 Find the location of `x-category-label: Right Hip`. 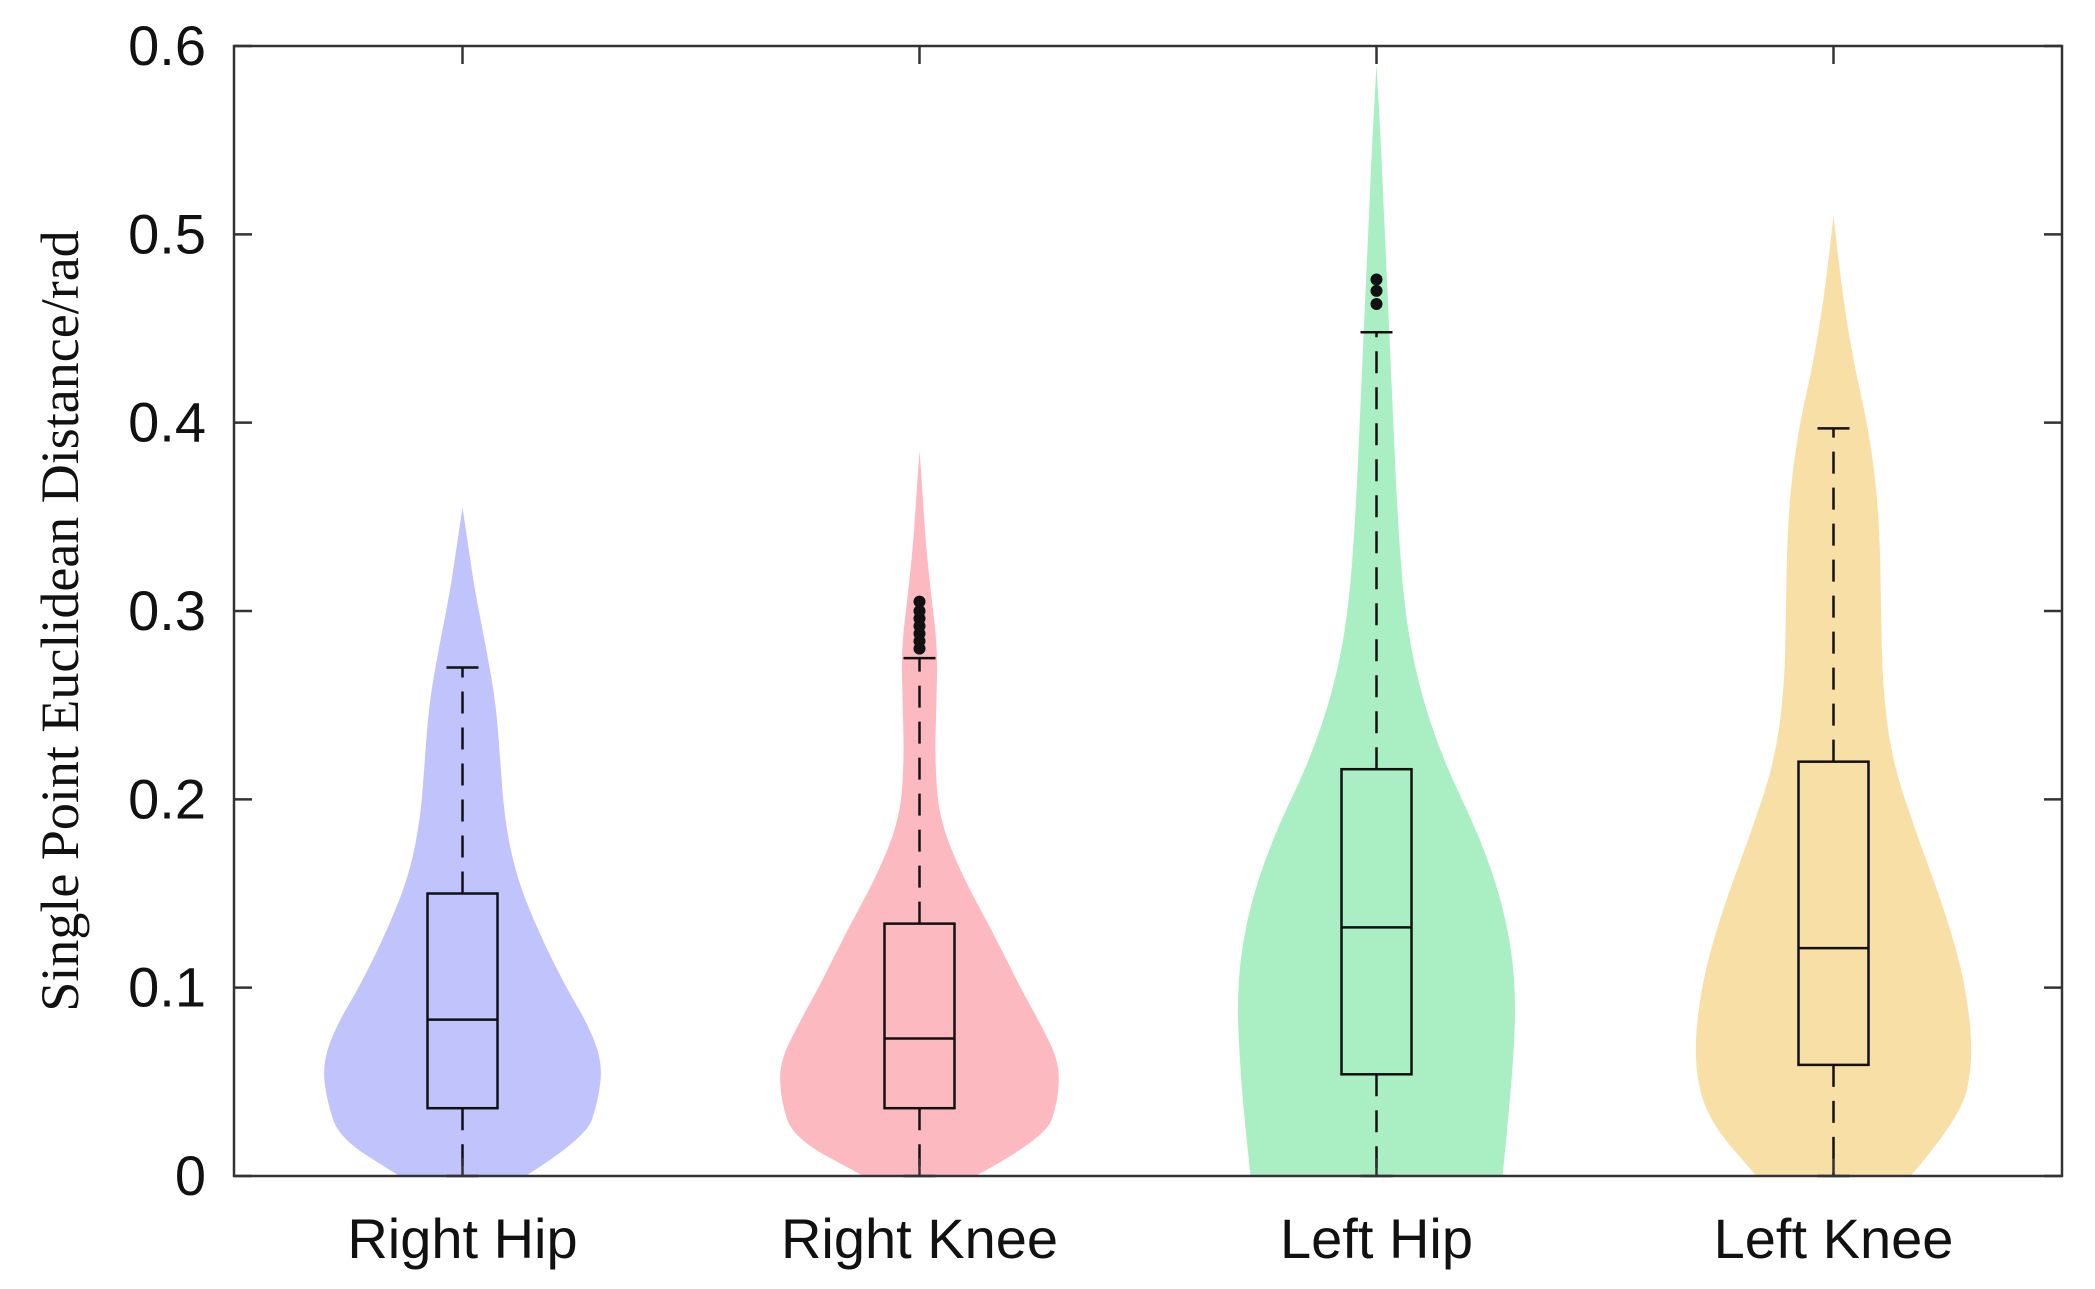

x-category-label: Right Hip is located at coordinates (462, 1238).